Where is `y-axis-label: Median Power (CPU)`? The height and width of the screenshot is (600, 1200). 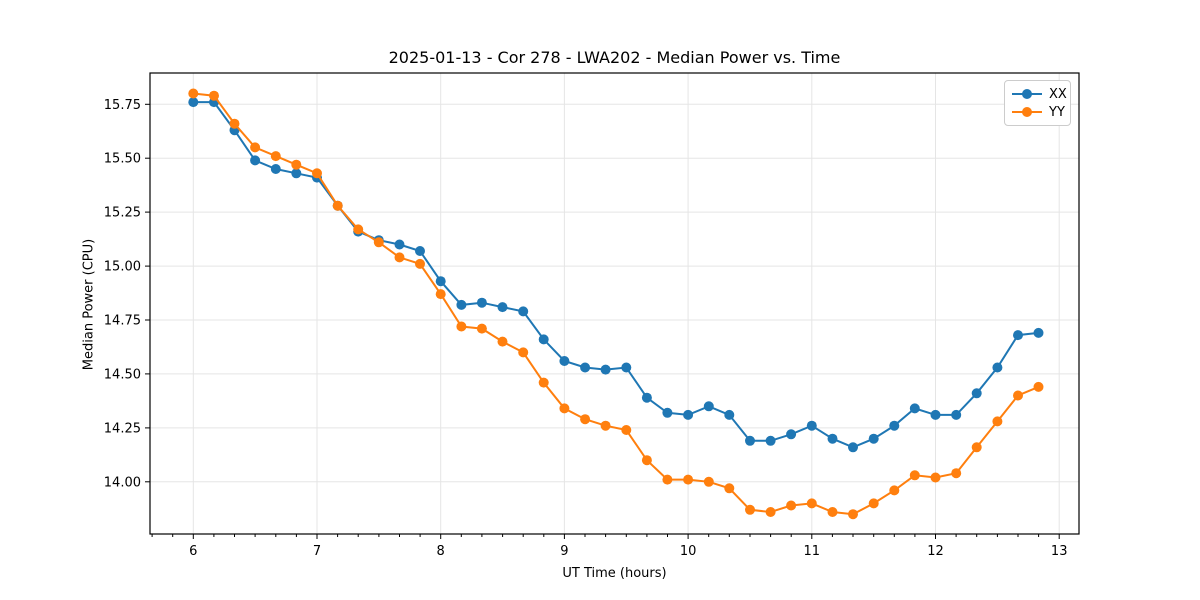 y-axis-label: Median Power (CPU) is located at coordinates (89, 304).